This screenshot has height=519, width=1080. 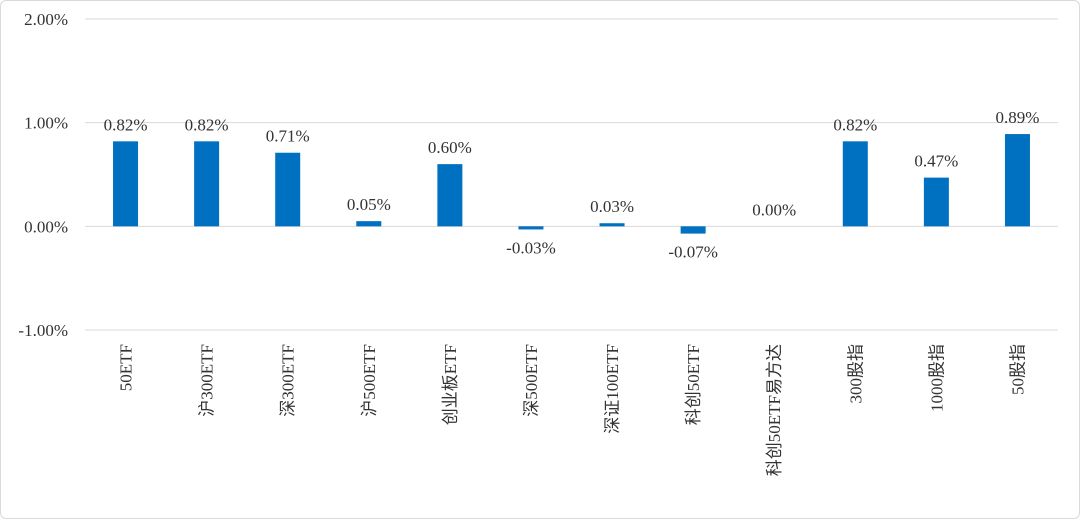 What do you see at coordinates (126, 367) in the screenshot?
I see `category-label: 50ETF` at bounding box center [126, 367].